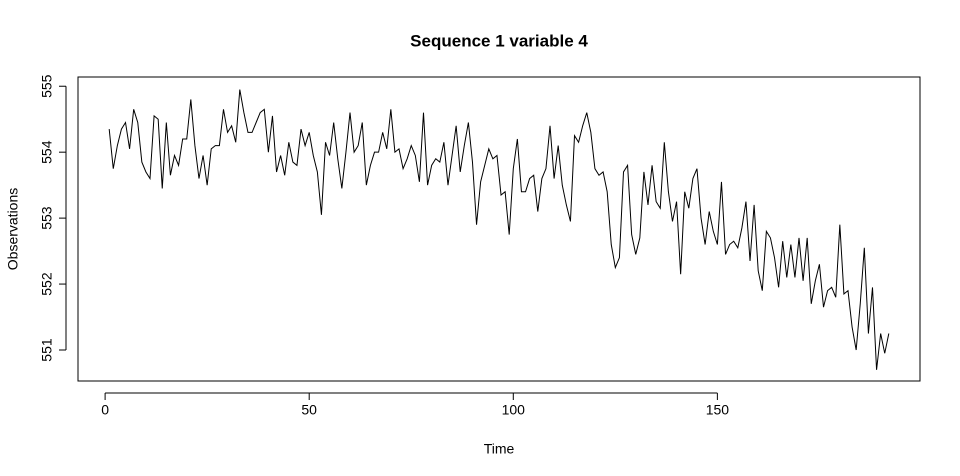  I want to click on y-tick-label: 554, so click(47, 152).